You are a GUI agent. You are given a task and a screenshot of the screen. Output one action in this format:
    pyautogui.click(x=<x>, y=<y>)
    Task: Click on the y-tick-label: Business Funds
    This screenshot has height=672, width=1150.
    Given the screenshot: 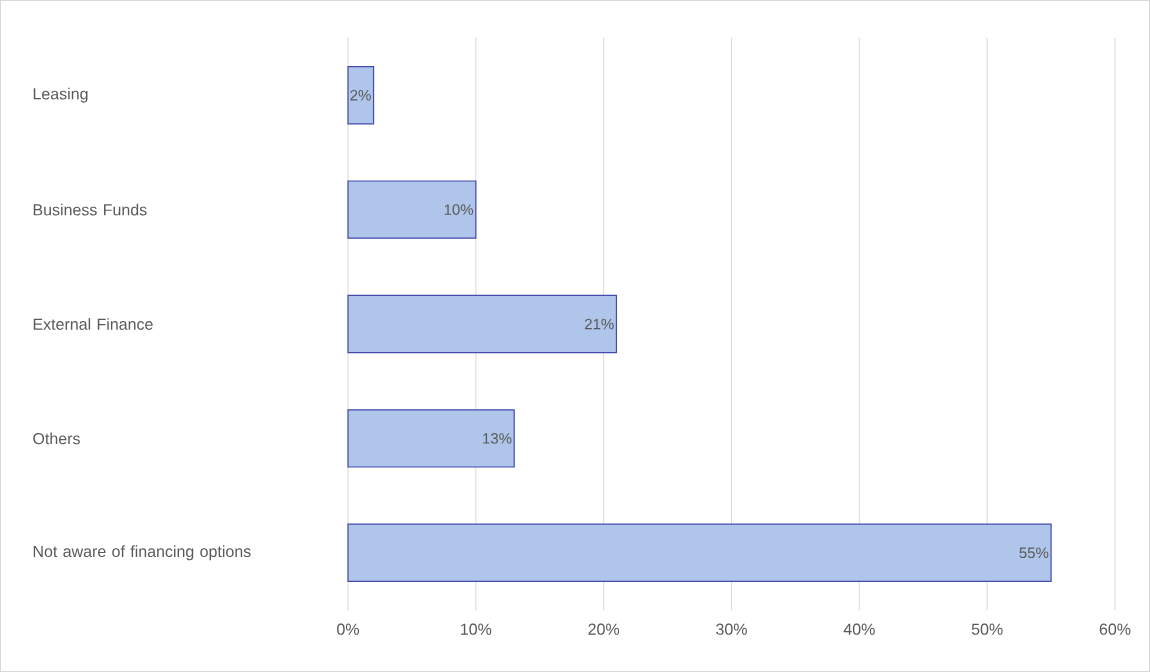 What is the action you would take?
    pyautogui.click(x=90, y=209)
    